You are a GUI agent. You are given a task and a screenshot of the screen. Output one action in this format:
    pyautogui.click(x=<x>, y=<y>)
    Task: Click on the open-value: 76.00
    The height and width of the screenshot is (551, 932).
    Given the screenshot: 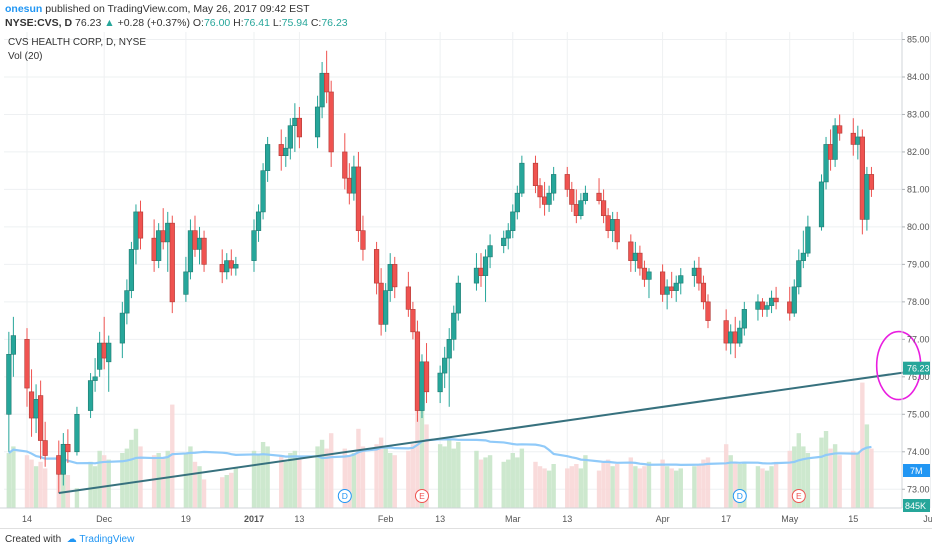 What is the action you would take?
    pyautogui.click(x=217, y=23)
    